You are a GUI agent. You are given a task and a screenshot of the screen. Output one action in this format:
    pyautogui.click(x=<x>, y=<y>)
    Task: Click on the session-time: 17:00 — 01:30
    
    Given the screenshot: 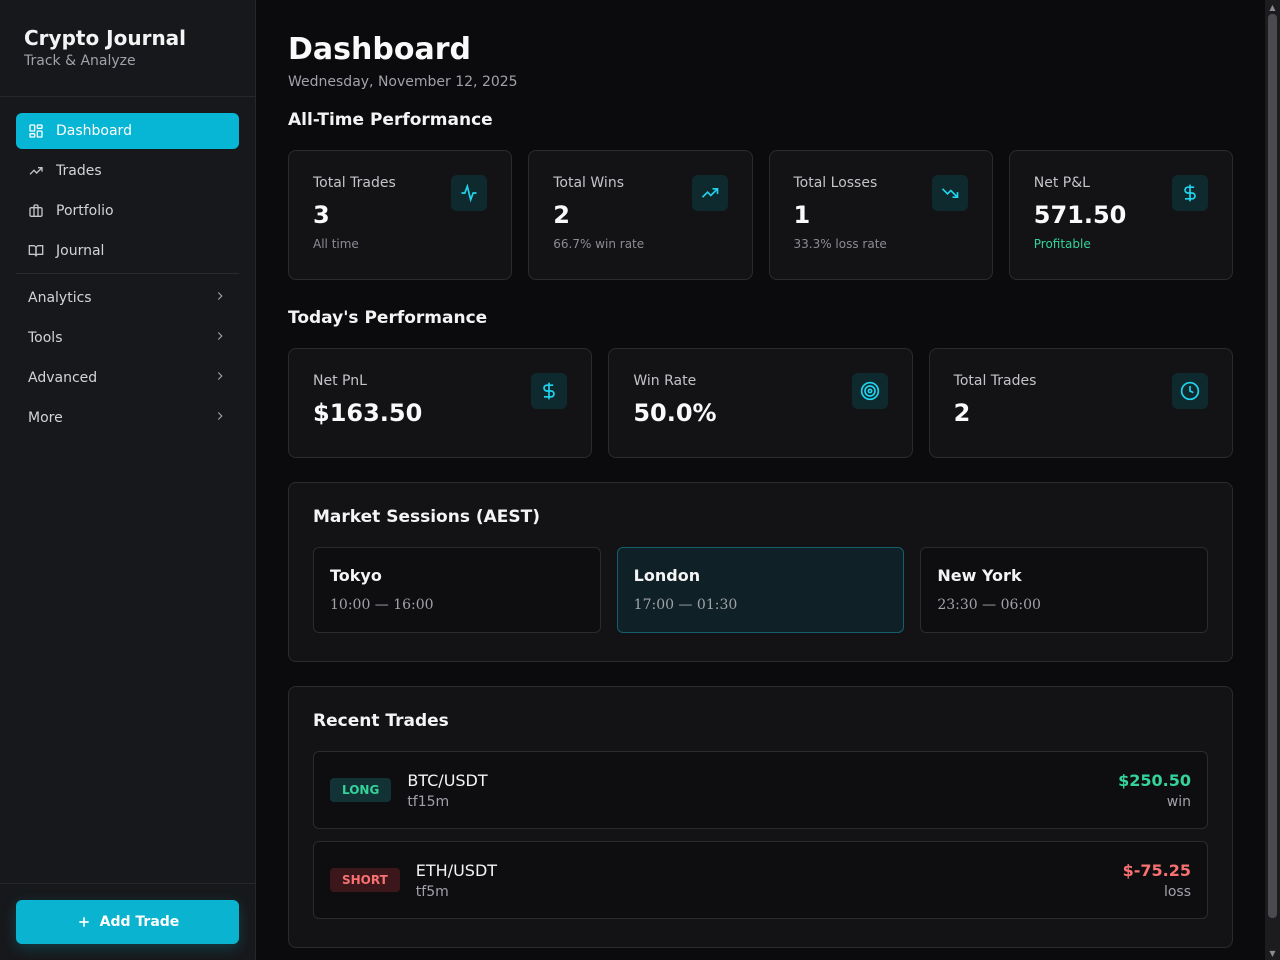 What is the action you would take?
    pyautogui.click(x=685, y=605)
    